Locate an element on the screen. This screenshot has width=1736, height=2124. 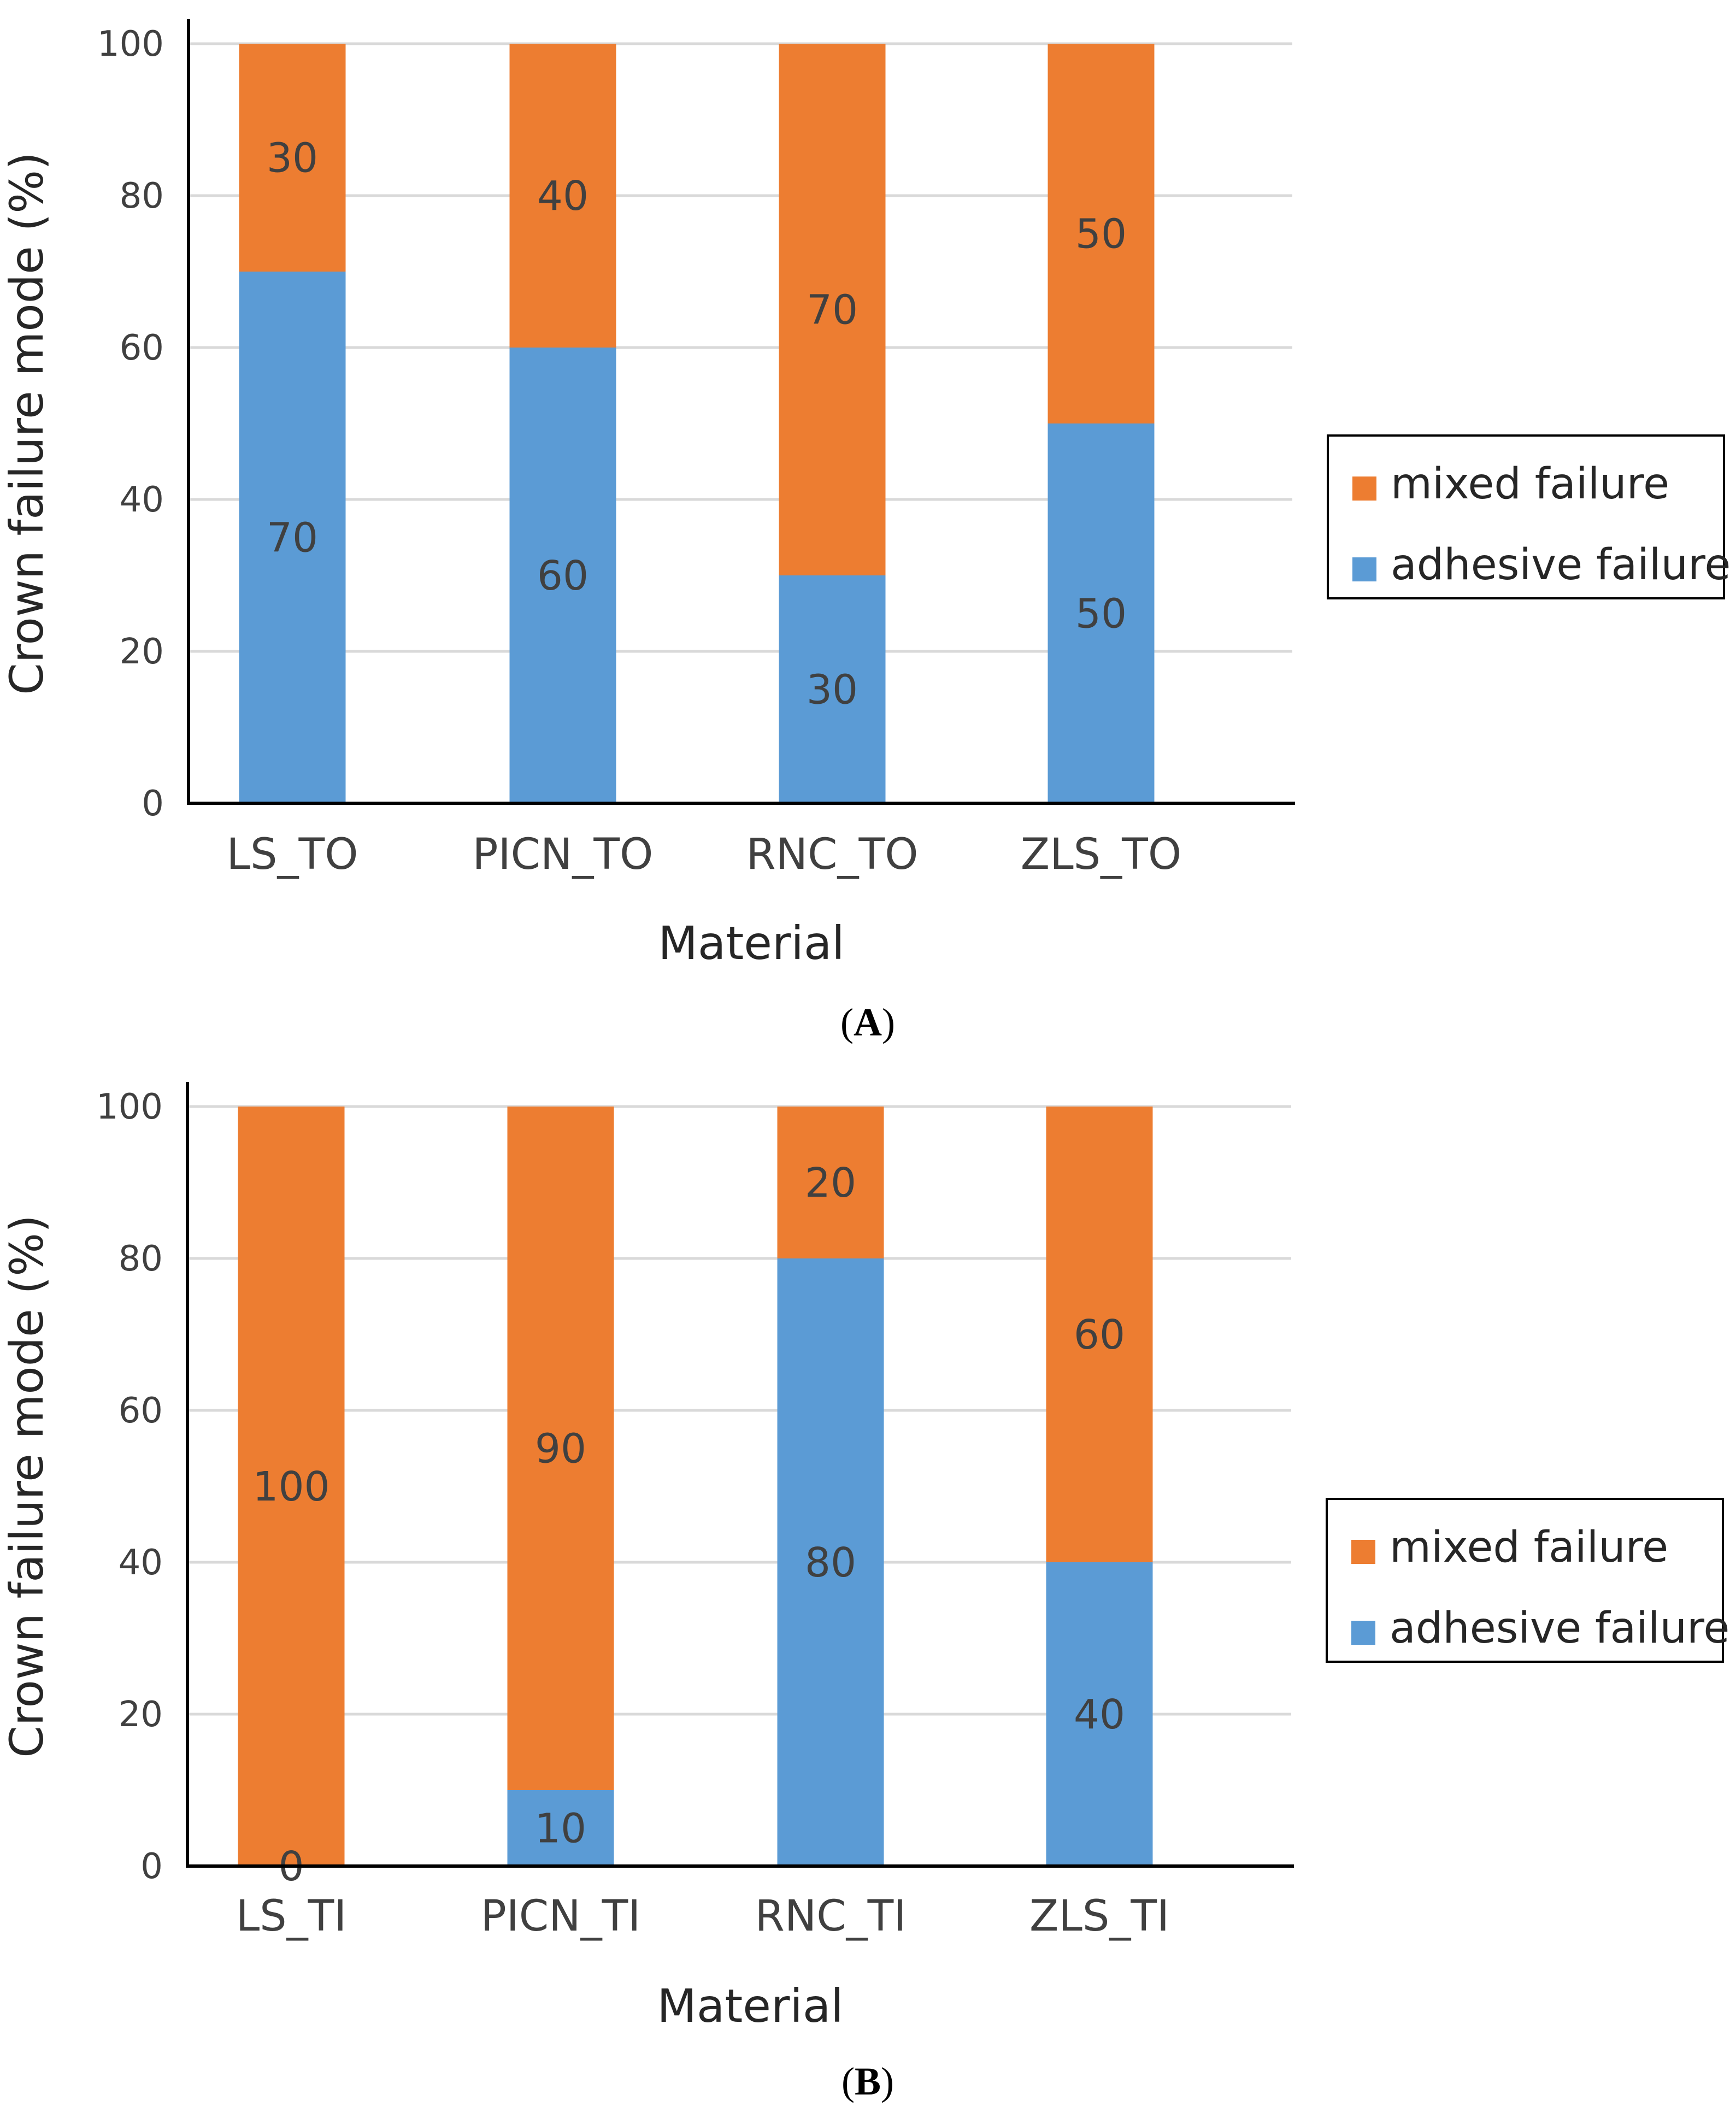
x-category-label: LS_TO is located at coordinates (292, 854).